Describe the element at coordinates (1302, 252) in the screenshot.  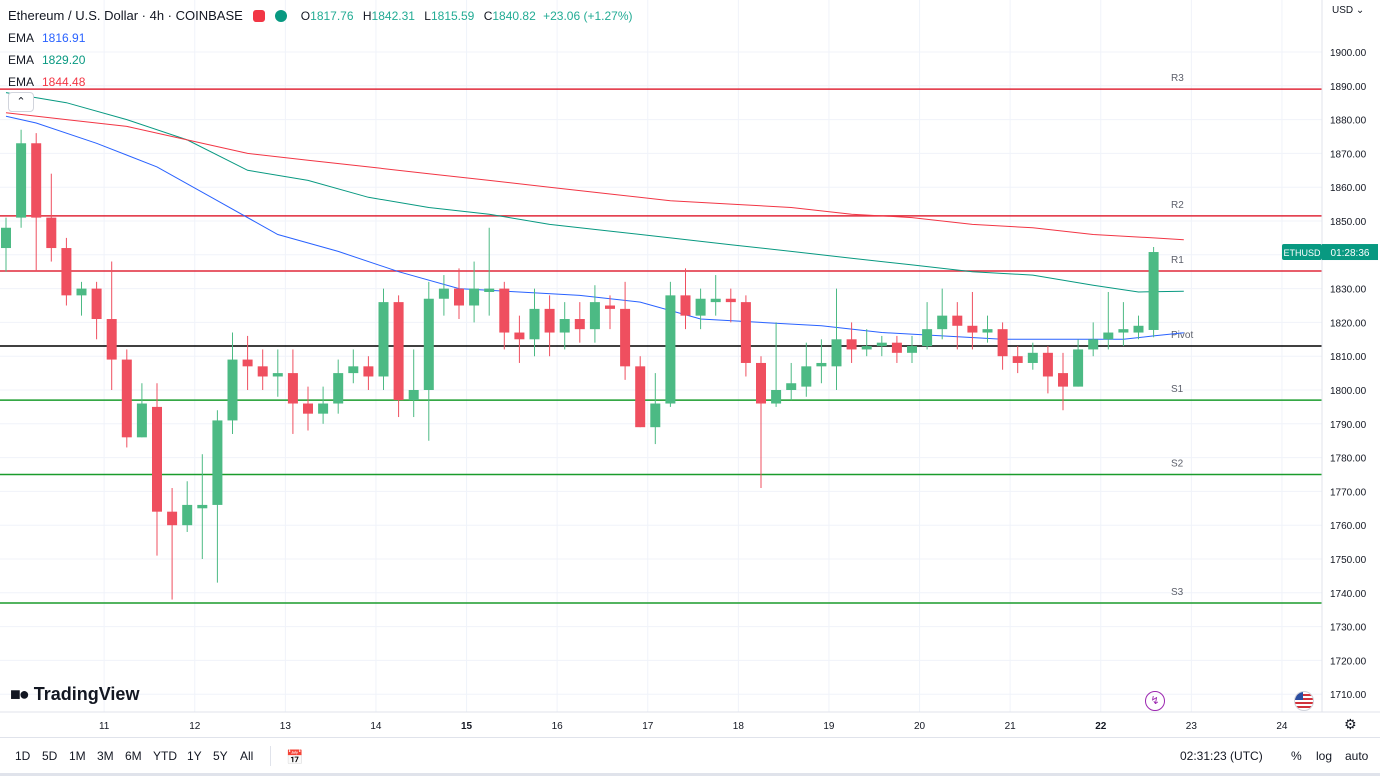
I see `ticker-badge` at that location.